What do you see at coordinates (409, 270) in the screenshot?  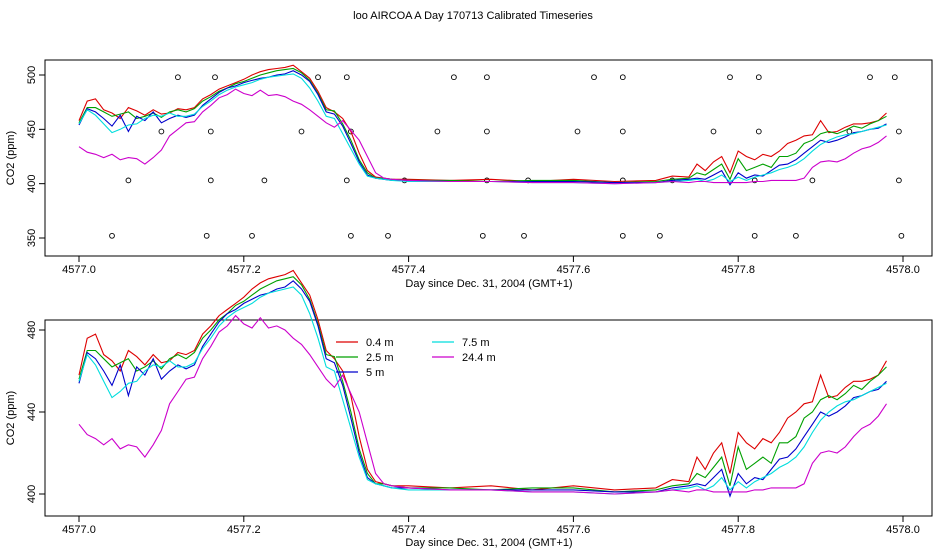 I see `top-x-tick-label: 4577.4` at bounding box center [409, 270].